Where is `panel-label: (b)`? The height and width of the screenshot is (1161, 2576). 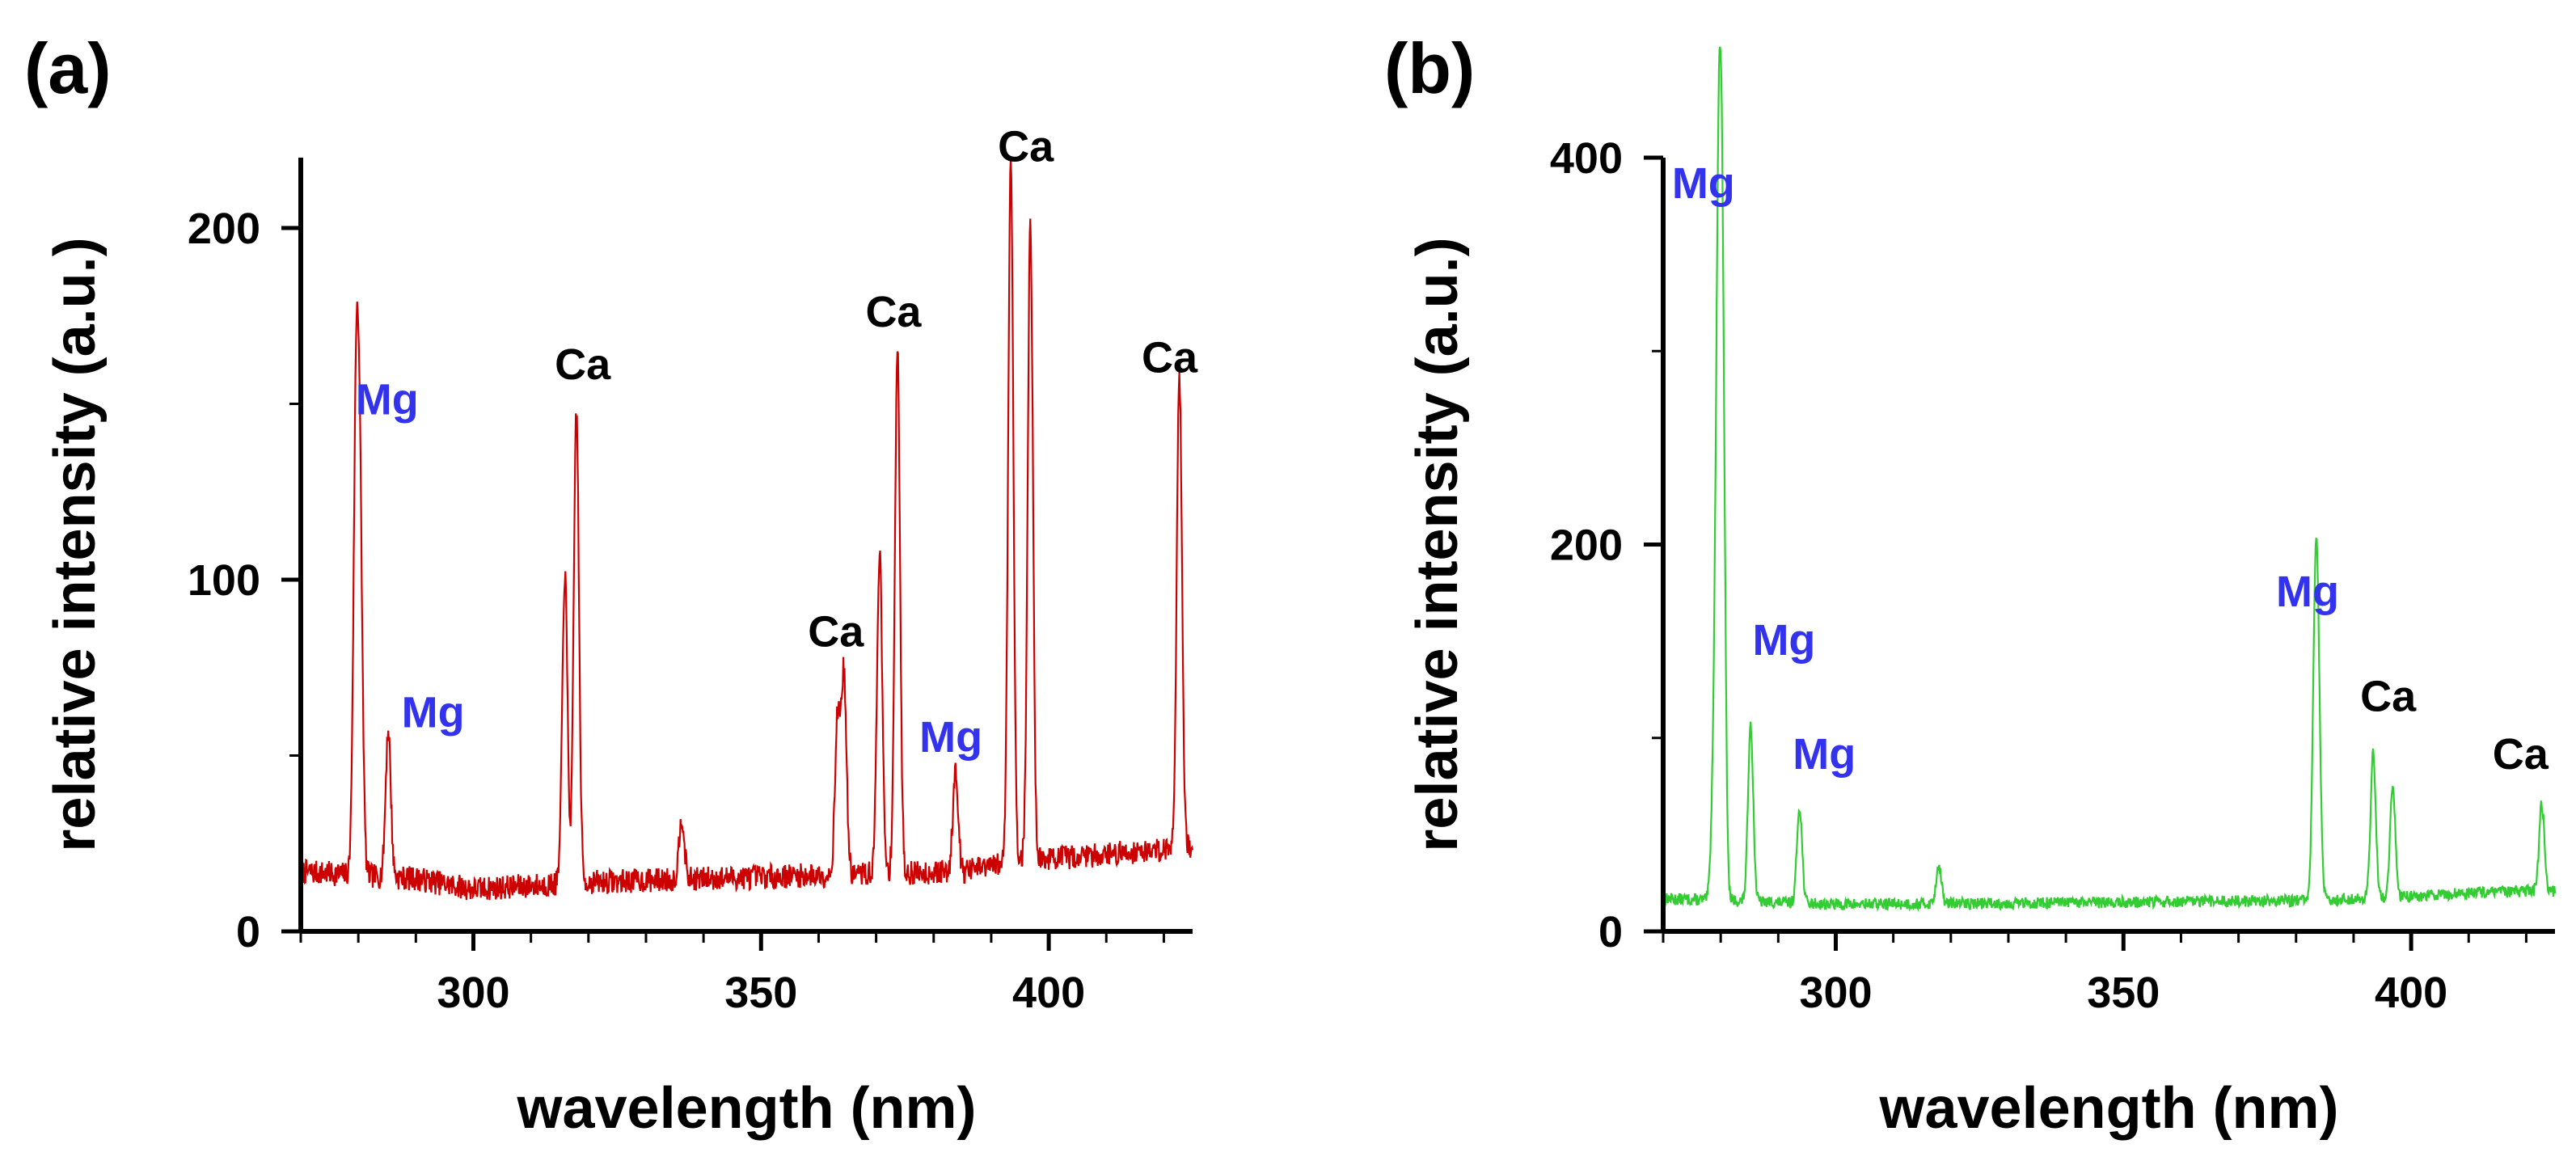 panel-label: (b) is located at coordinates (1429, 68).